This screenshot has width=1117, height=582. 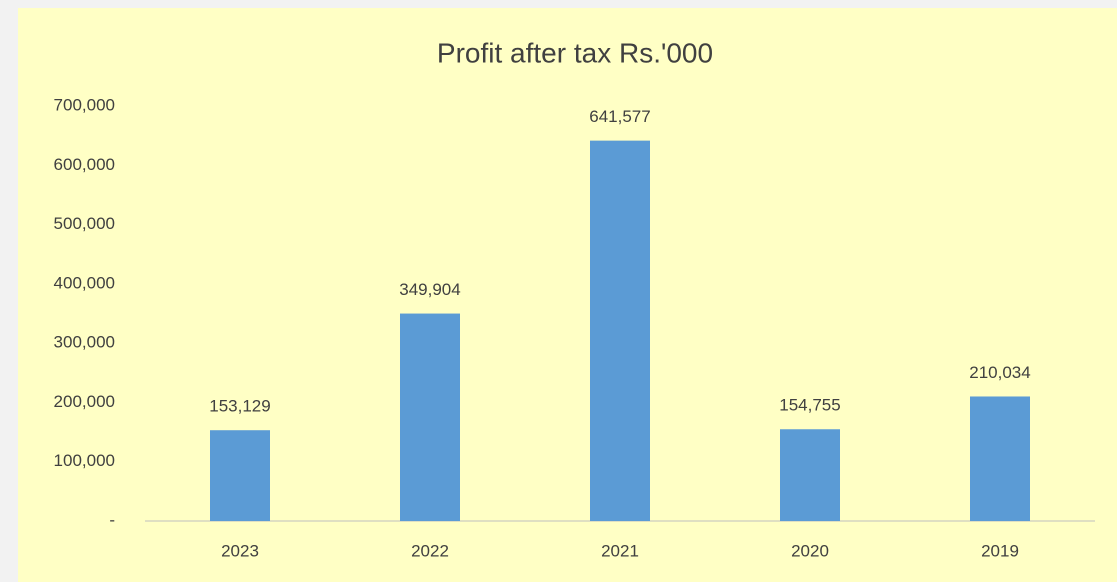 What do you see at coordinates (239, 406) in the screenshot?
I see `data-label: 153,129` at bounding box center [239, 406].